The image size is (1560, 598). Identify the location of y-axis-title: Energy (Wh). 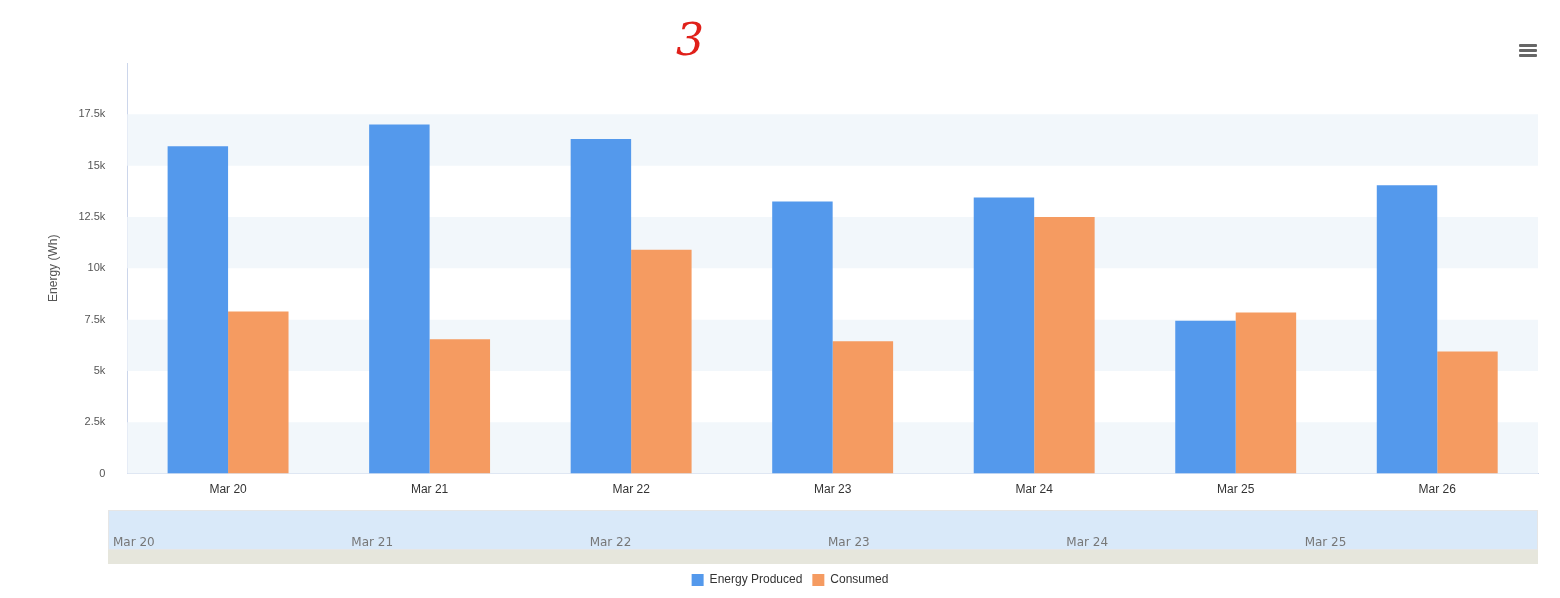
(52, 268).